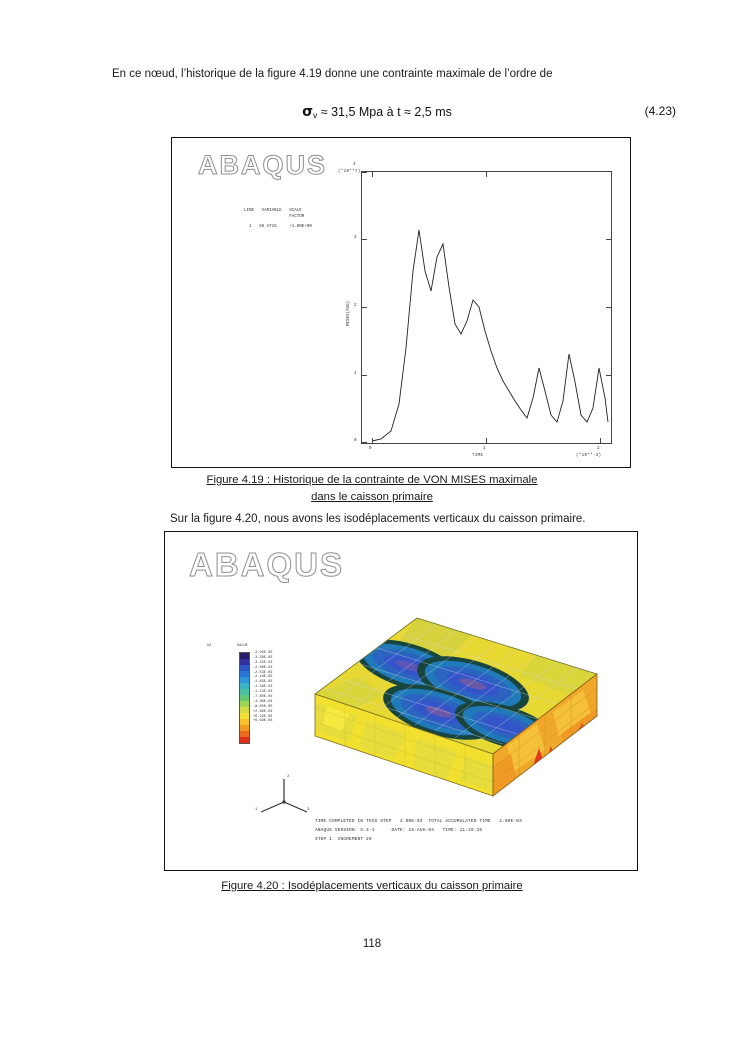 The height and width of the screenshot is (1053, 744). I want to click on axis-triad-icon, so click(284, 796).